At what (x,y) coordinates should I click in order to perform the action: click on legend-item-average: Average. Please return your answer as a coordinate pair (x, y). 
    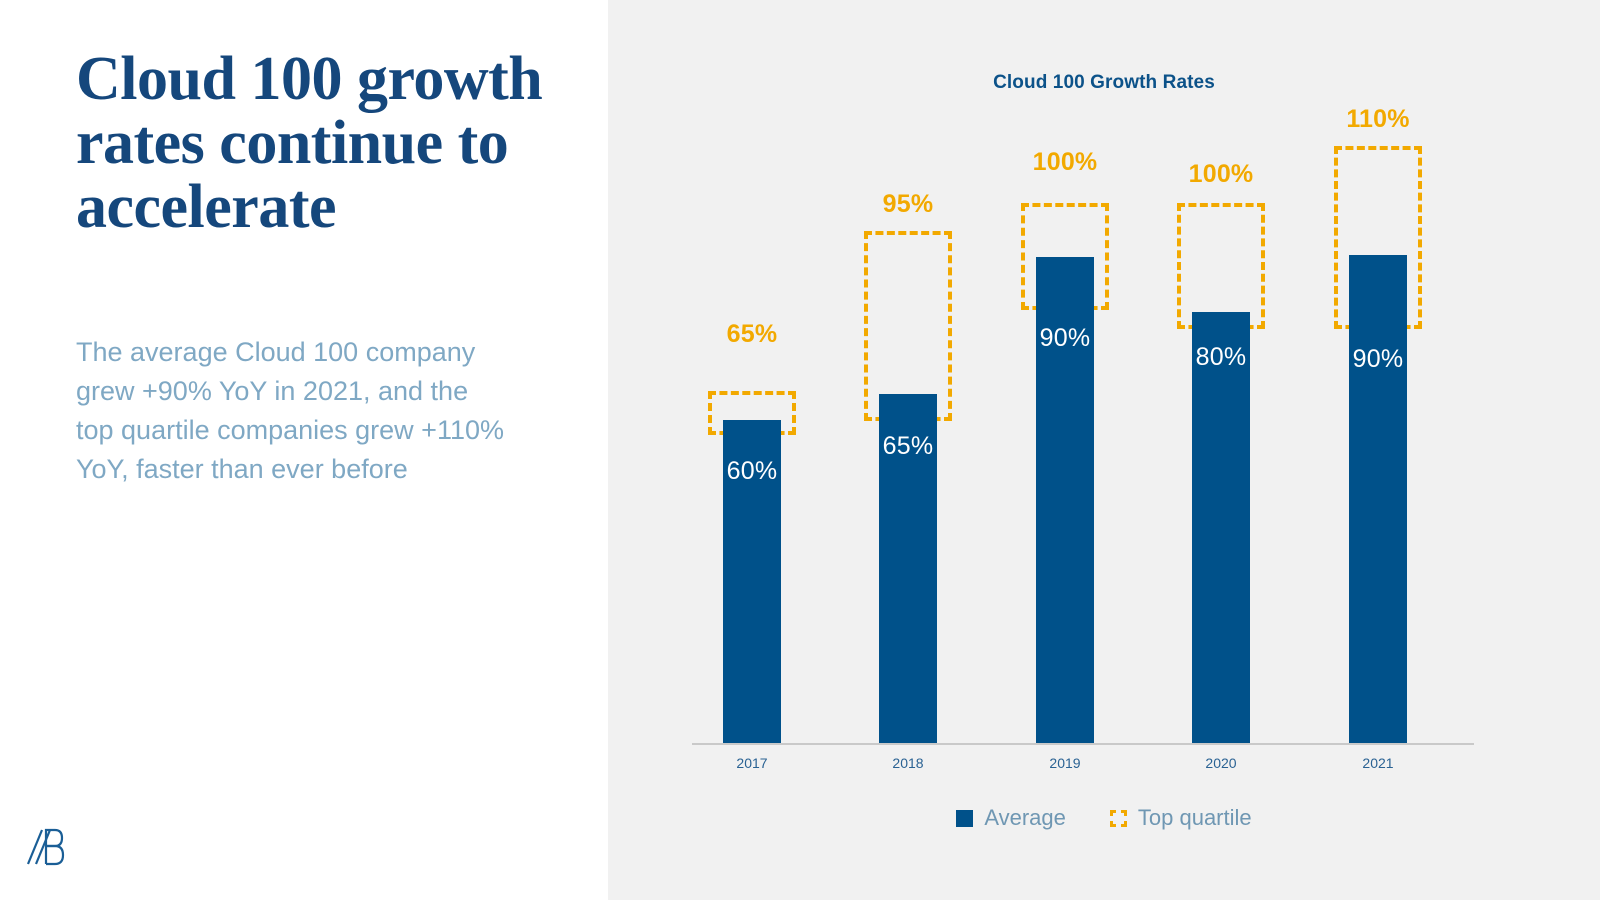
    Looking at the image, I should click on (1011, 818).